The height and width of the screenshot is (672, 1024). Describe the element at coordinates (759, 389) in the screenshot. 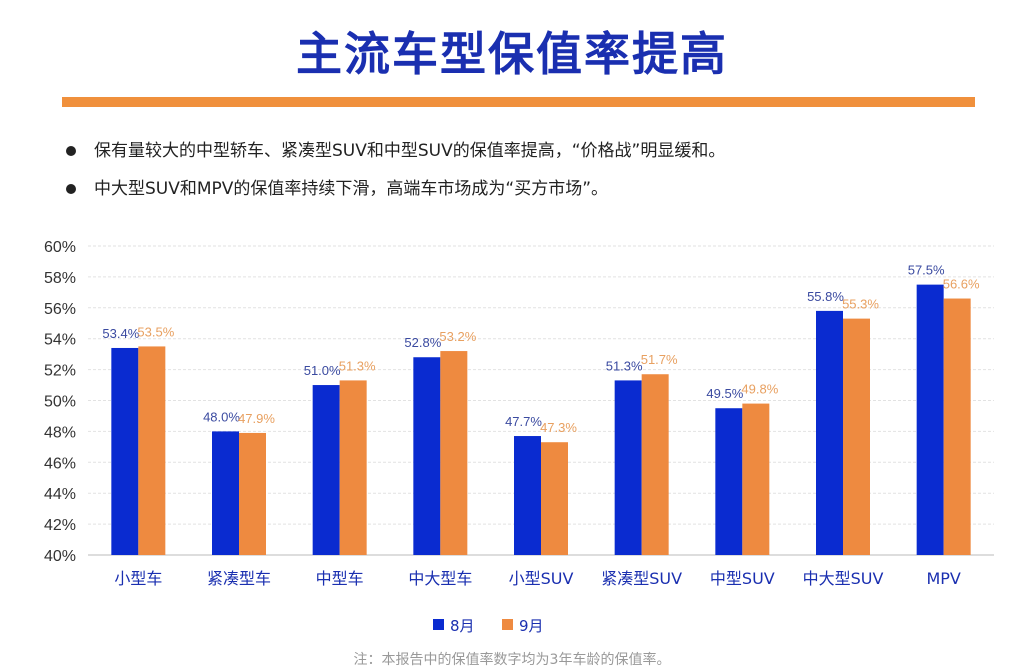

I see `data-label: 49.8%` at that location.